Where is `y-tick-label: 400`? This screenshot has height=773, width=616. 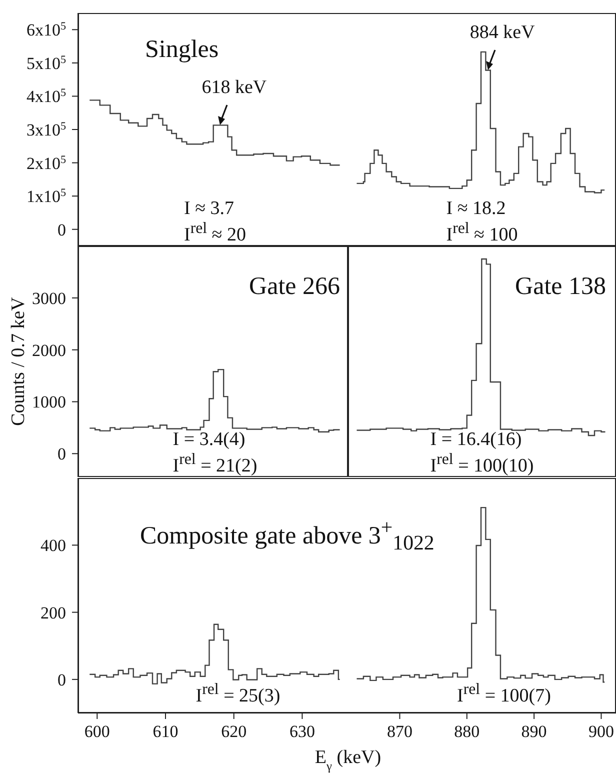 y-tick-label: 400 is located at coordinates (53, 546).